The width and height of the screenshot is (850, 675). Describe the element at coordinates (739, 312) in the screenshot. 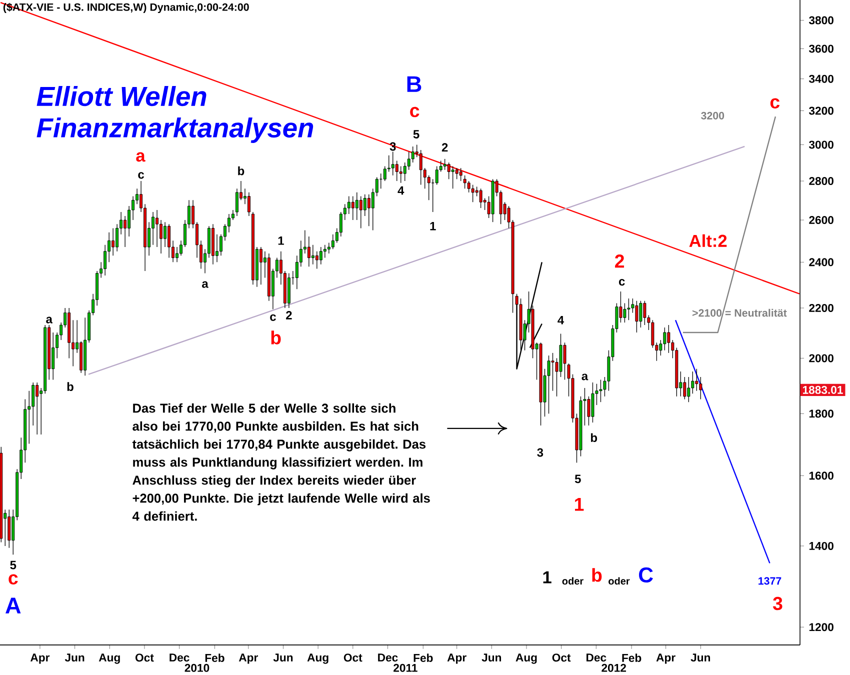

I see `annotation: >2100 = Neutralität` at that location.